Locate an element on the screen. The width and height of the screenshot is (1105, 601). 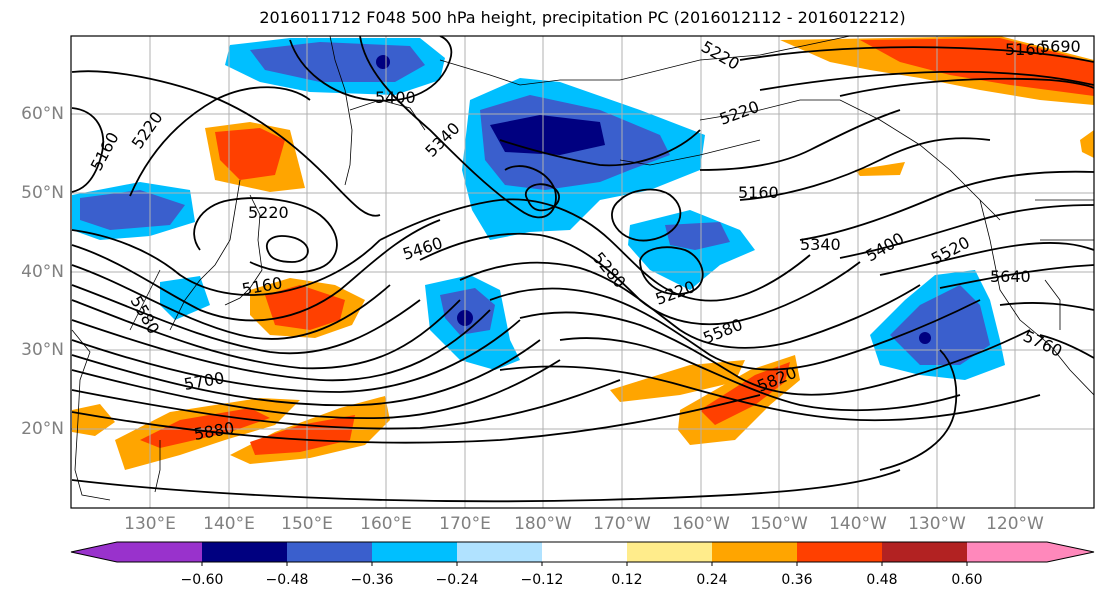
lon-tick-label: 160°E is located at coordinates (386, 524).